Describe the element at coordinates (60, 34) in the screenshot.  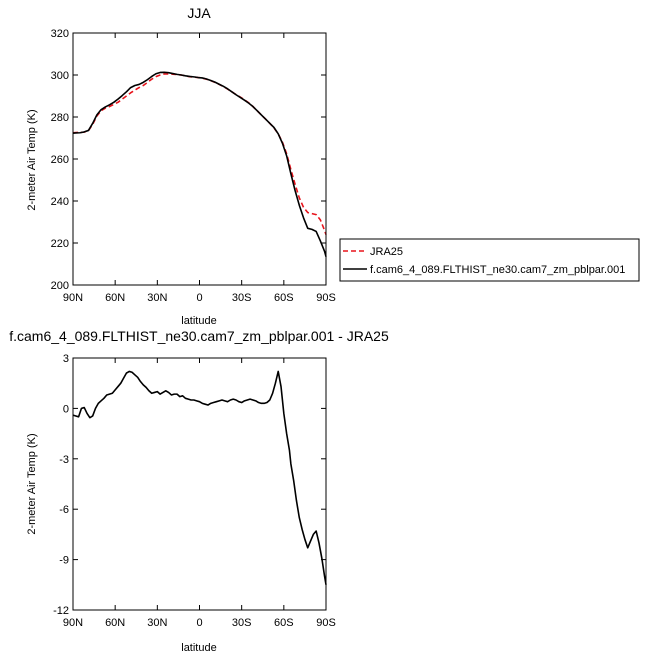
I see `y-tick-label: 320` at that location.